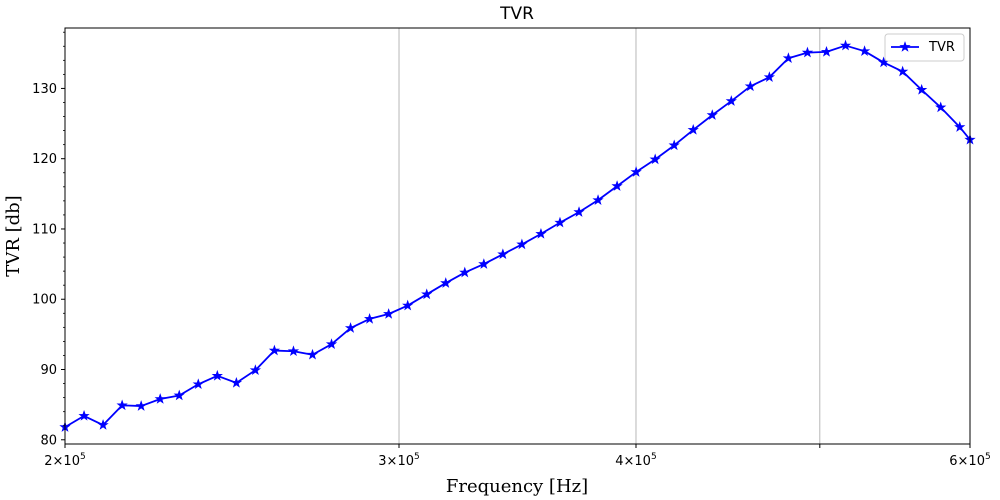 The width and height of the screenshot is (1000, 500). I want to click on y-tick-label: 100, so click(44, 300).